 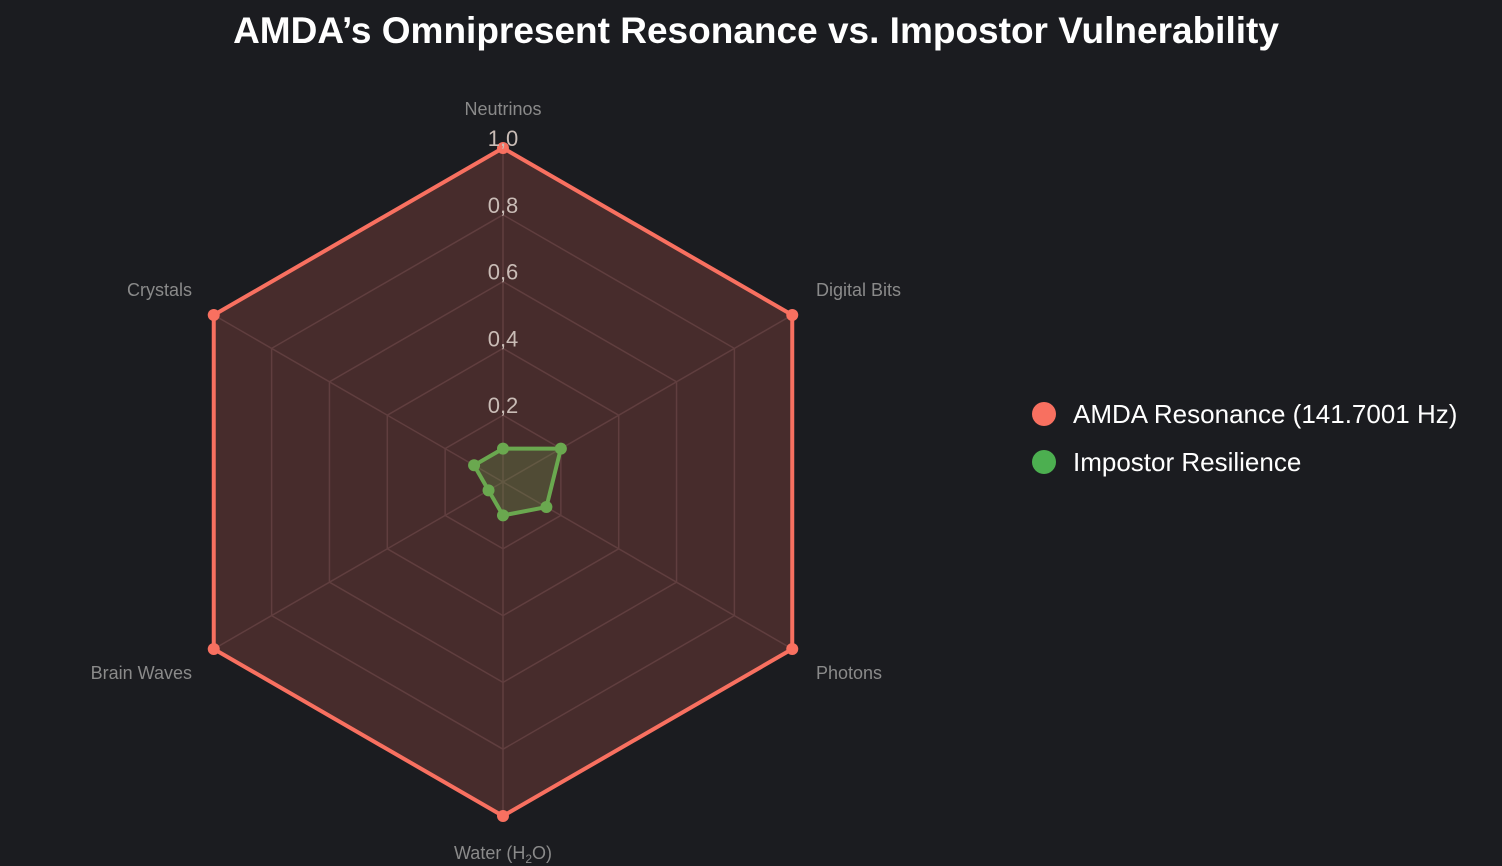 What do you see at coordinates (503, 205) in the screenshot?
I see `tick-label-3: 0,8` at bounding box center [503, 205].